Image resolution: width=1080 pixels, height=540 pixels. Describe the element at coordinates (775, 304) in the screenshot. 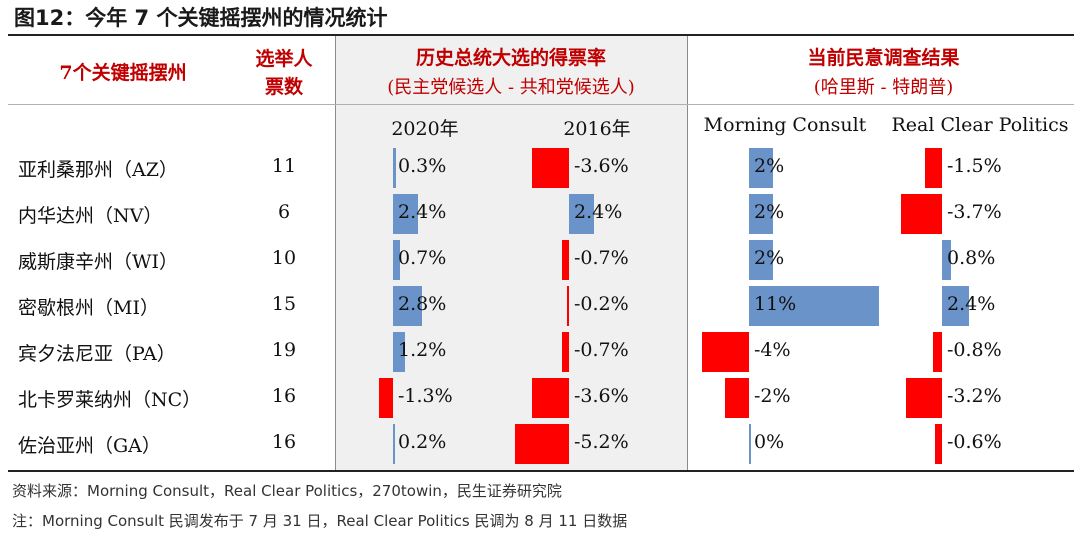

I see `data-label-morning-consult: 11%` at that location.